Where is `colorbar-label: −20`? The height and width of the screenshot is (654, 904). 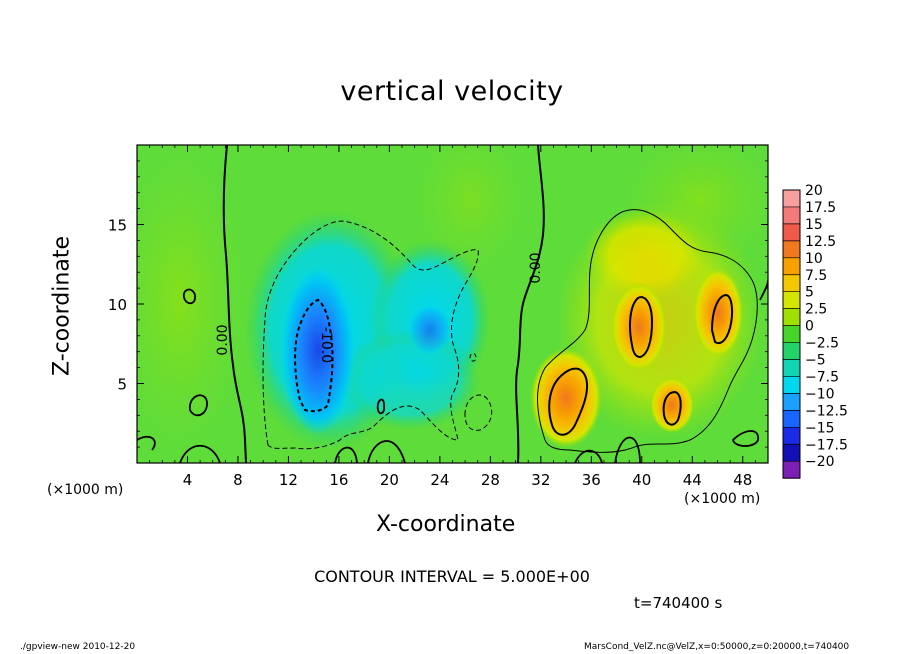 colorbar-label: −20 is located at coordinates (820, 462).